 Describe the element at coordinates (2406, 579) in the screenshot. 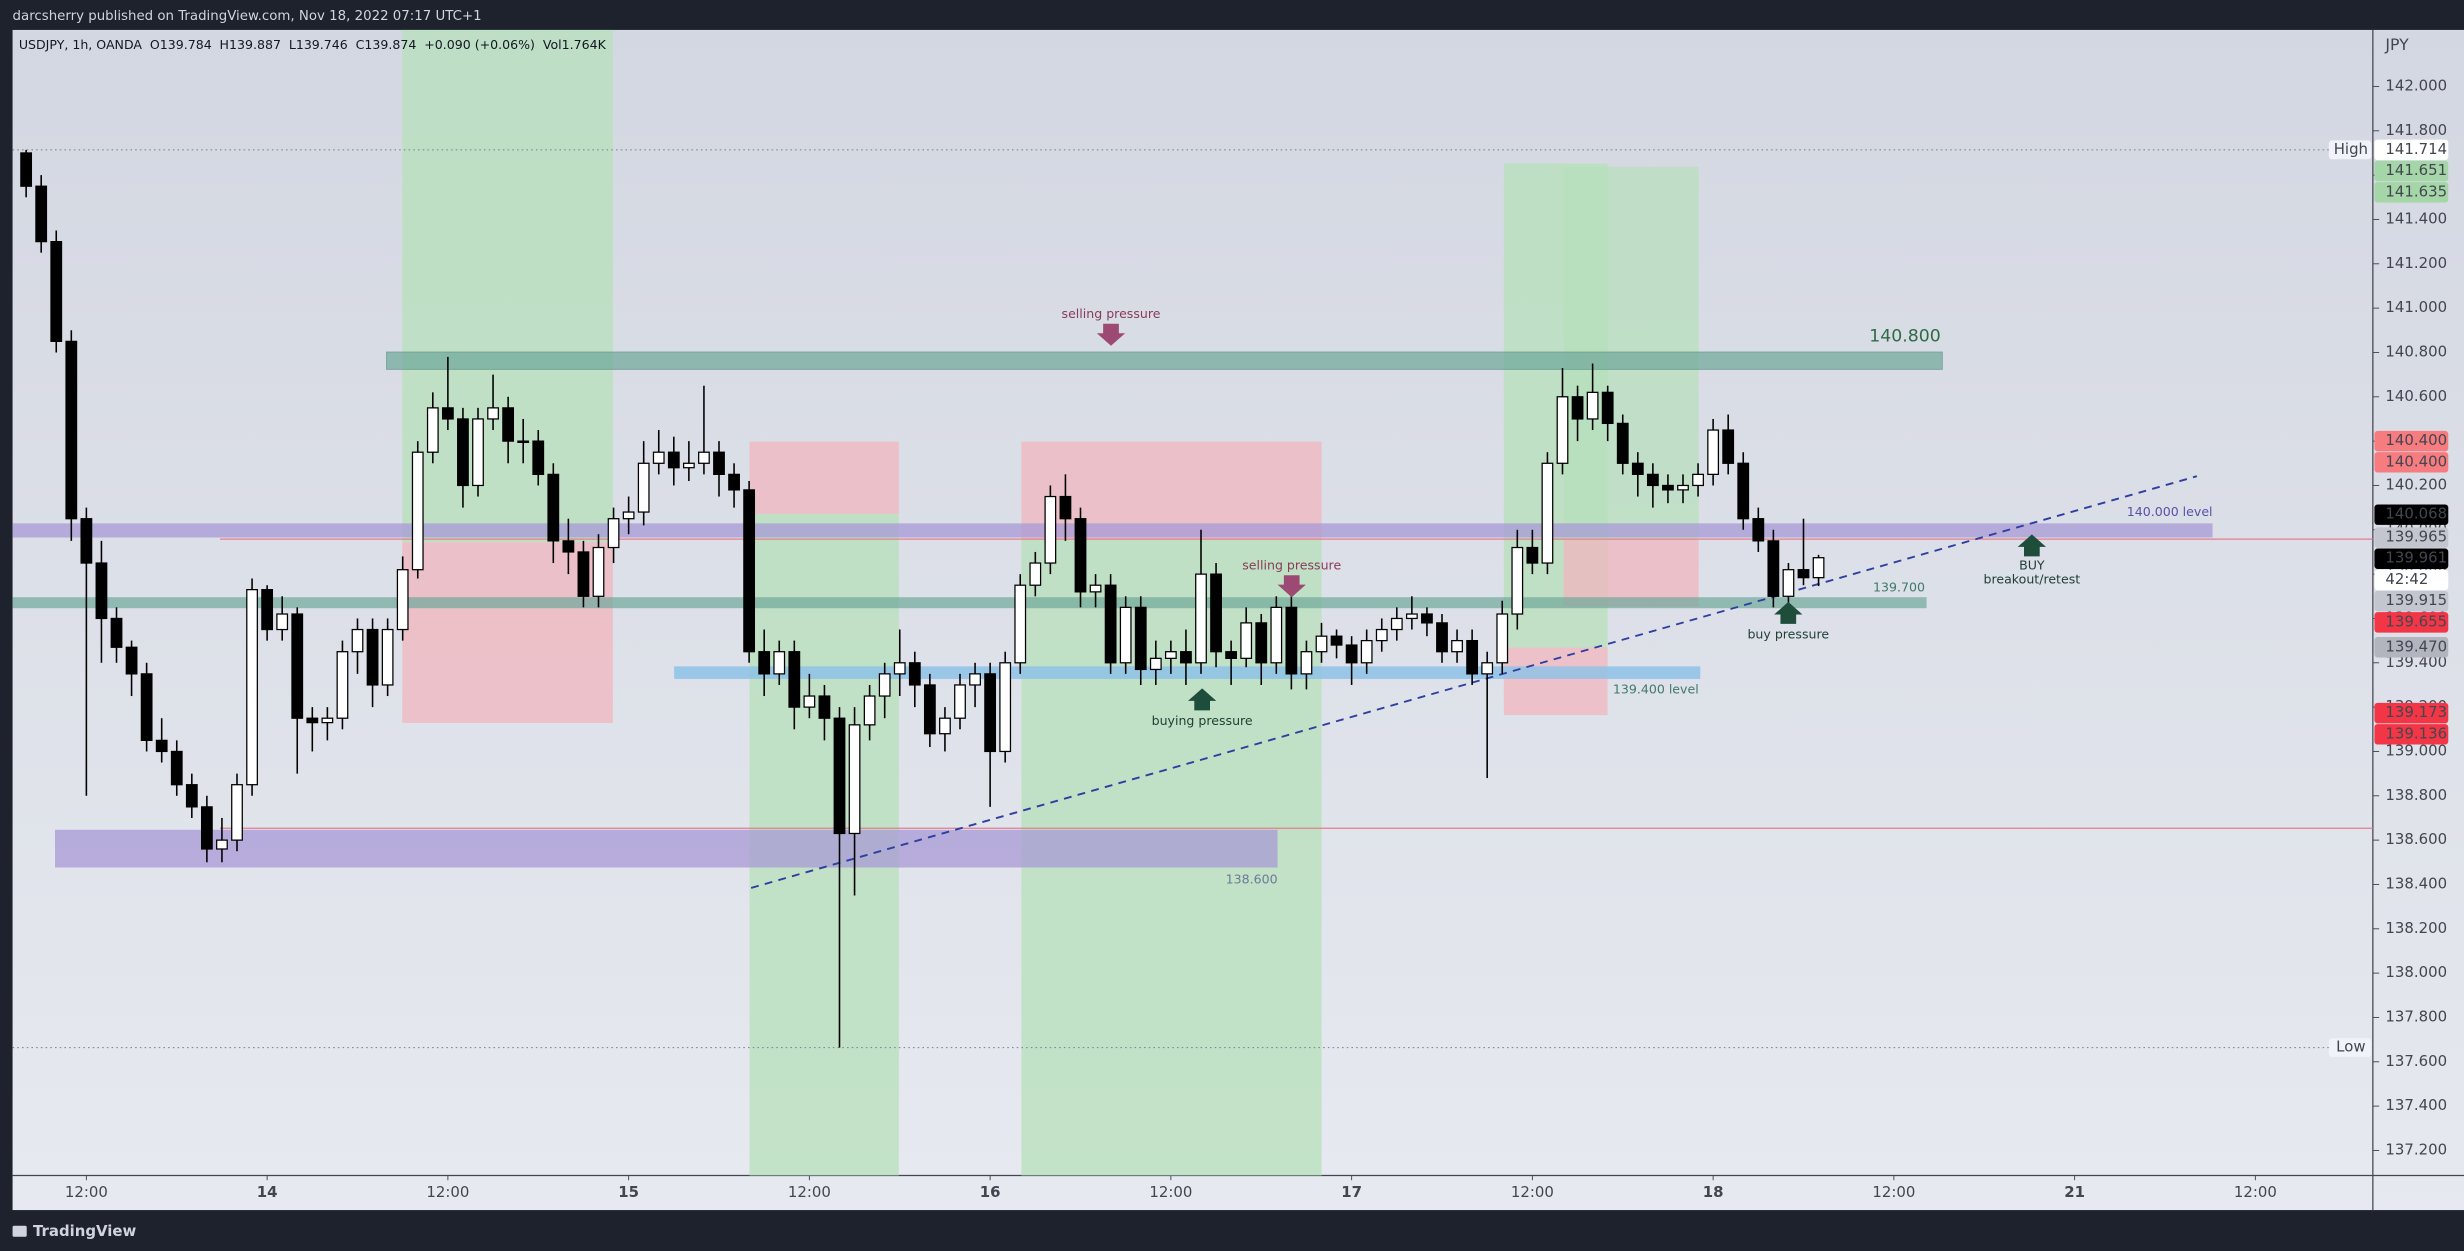

I see `countdown: 42:42` at that location.